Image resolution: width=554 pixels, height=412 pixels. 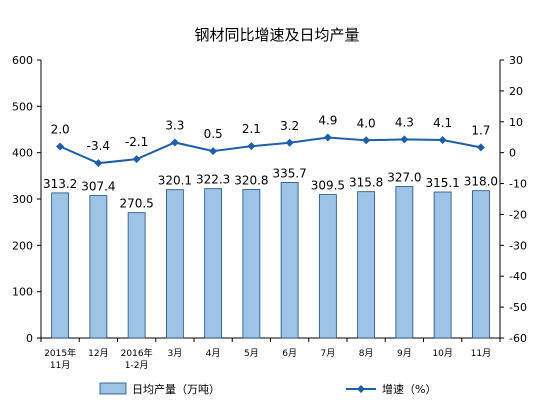 I want to click on bar-value-label: 327.0, so click(x=404, y=177).